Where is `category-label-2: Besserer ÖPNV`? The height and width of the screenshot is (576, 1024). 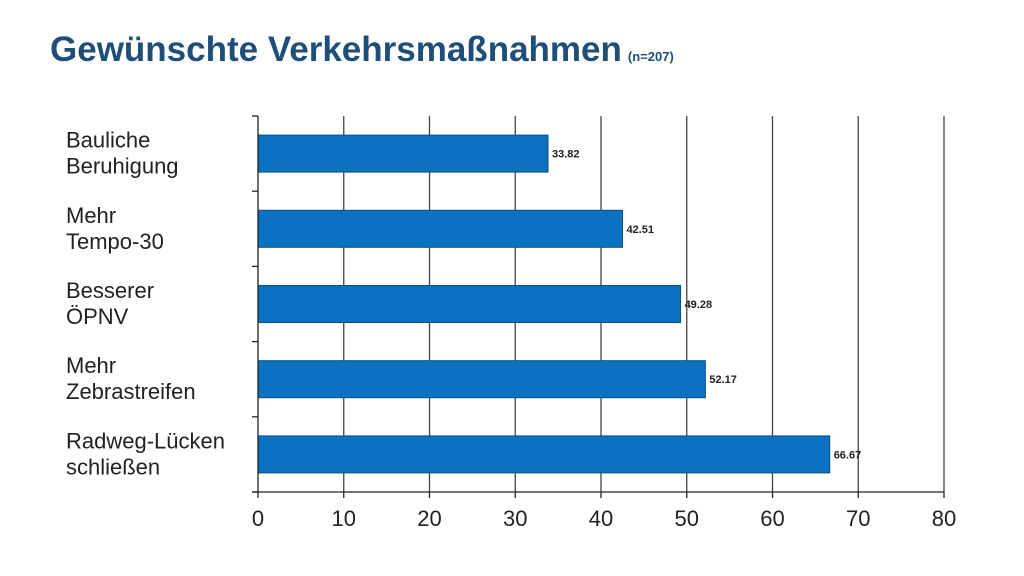 category-label-2: Besserer ÖPNV is located at coordinates (110, 303).